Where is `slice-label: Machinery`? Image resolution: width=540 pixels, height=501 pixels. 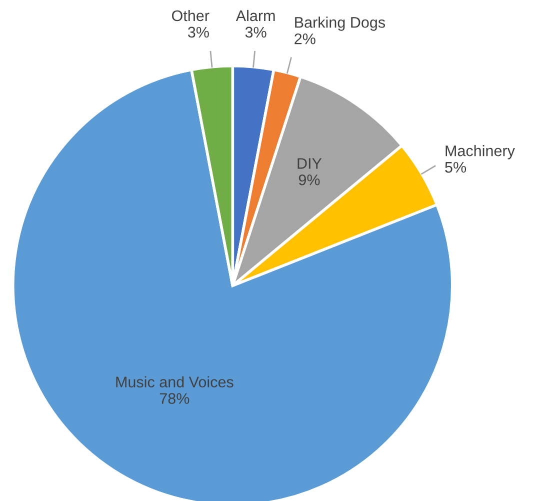
slice-label: Machinery is located at coordinates (480, 152).